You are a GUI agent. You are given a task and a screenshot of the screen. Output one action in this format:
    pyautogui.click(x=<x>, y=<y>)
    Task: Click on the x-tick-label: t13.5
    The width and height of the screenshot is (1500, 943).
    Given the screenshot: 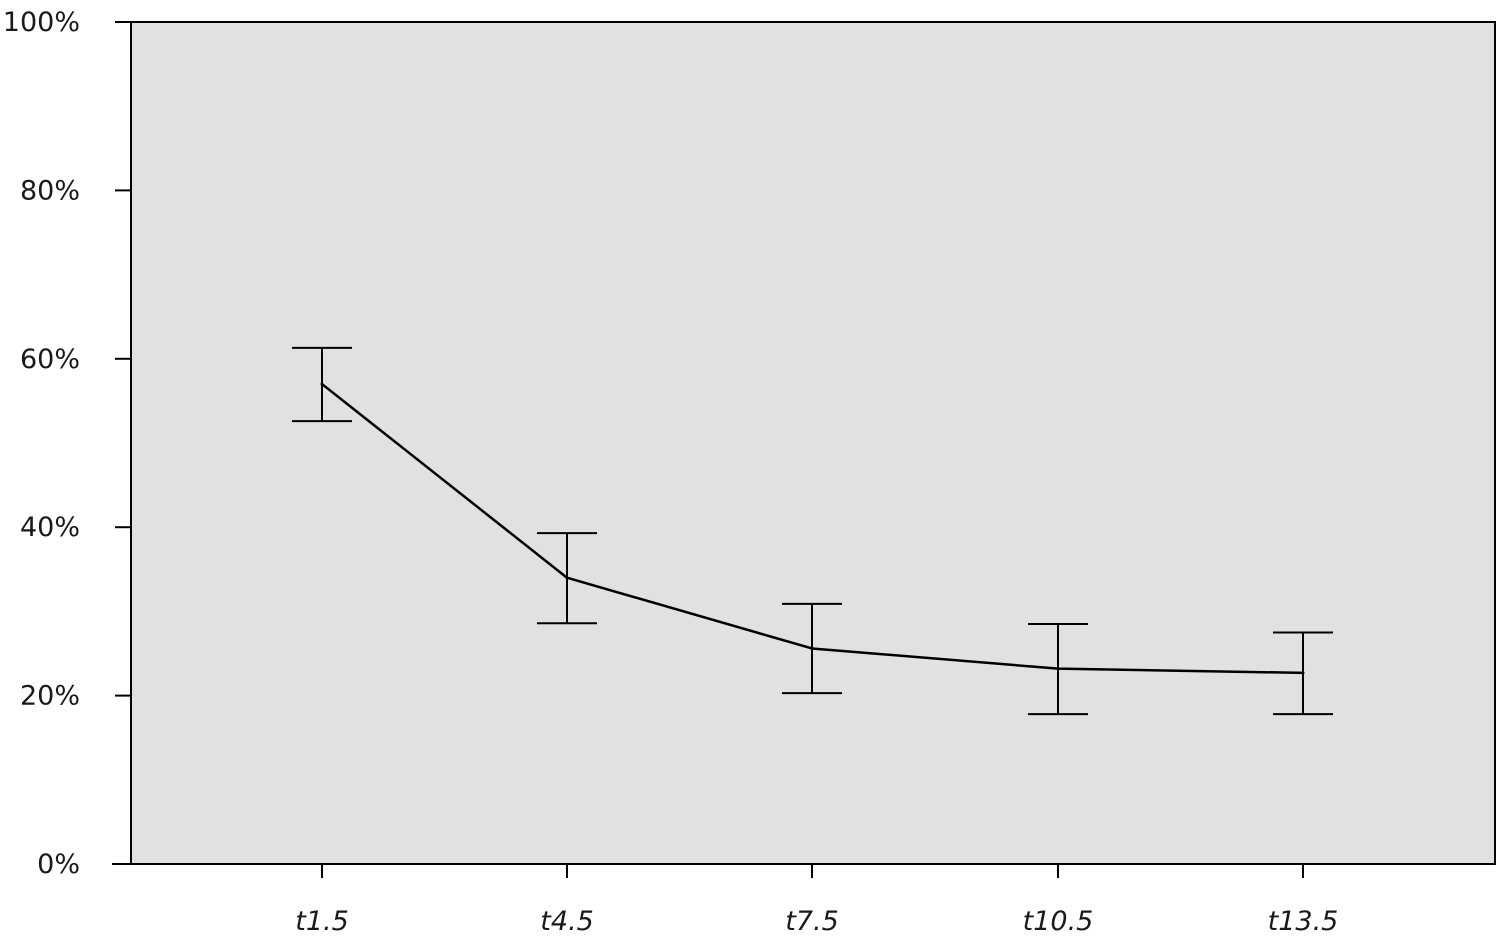 What is the action you would take?
    pyautogui.click(x=1303, y=921)
    